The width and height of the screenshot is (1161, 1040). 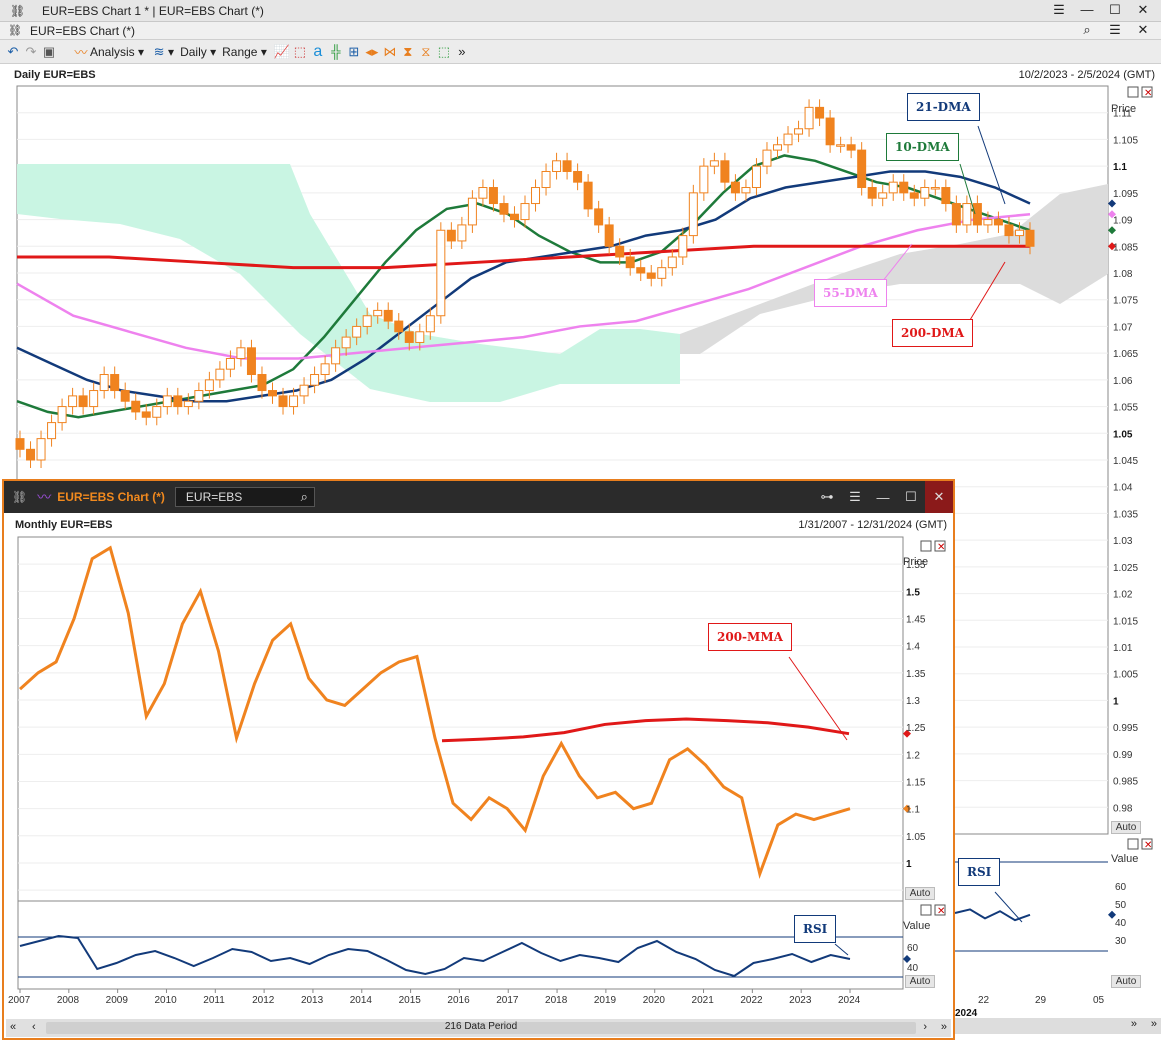 I want to click on crosshair-icon: ╬, so click(x=336, y=51).